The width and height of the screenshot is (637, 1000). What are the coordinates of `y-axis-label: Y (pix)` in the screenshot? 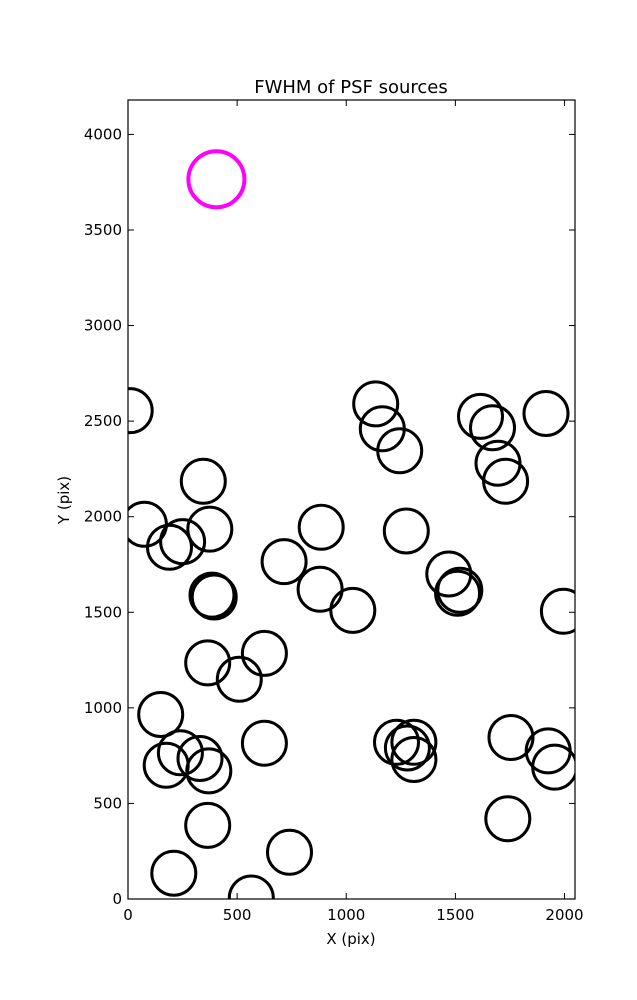 It's located at (64, 500).